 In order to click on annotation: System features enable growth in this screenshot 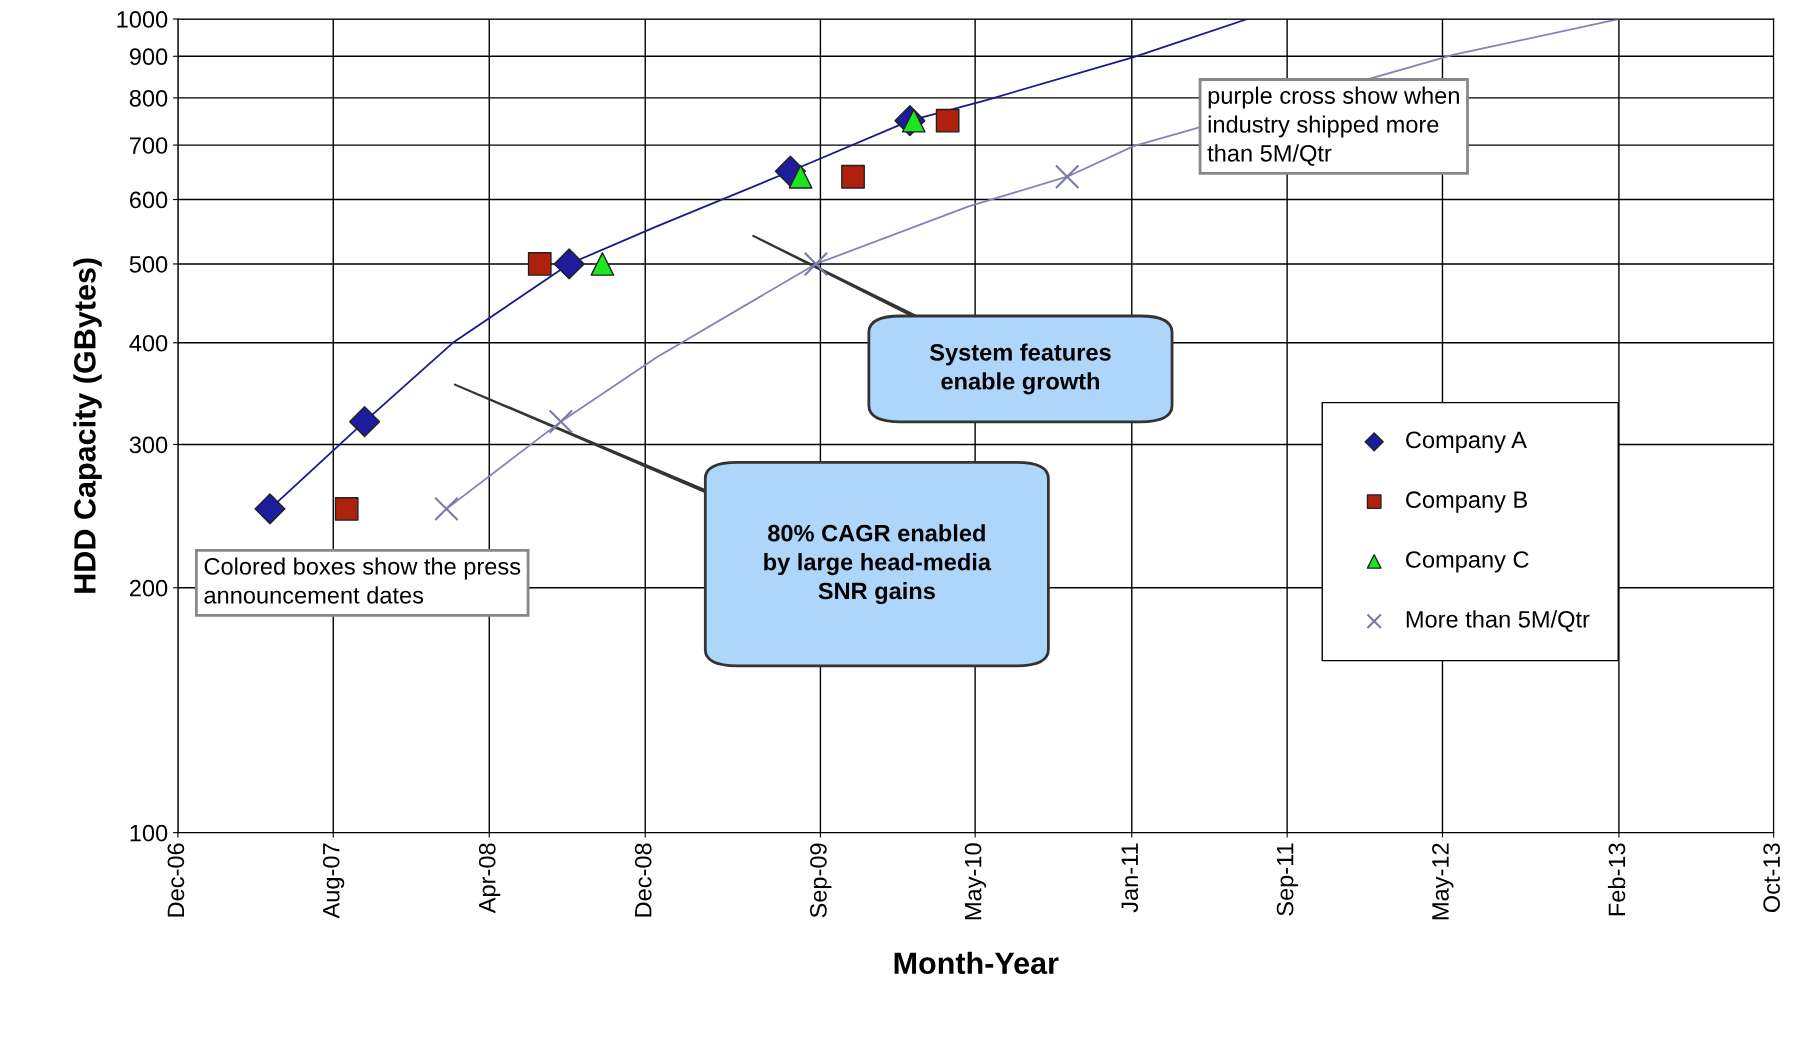, I will do `click(1020, 369)`.